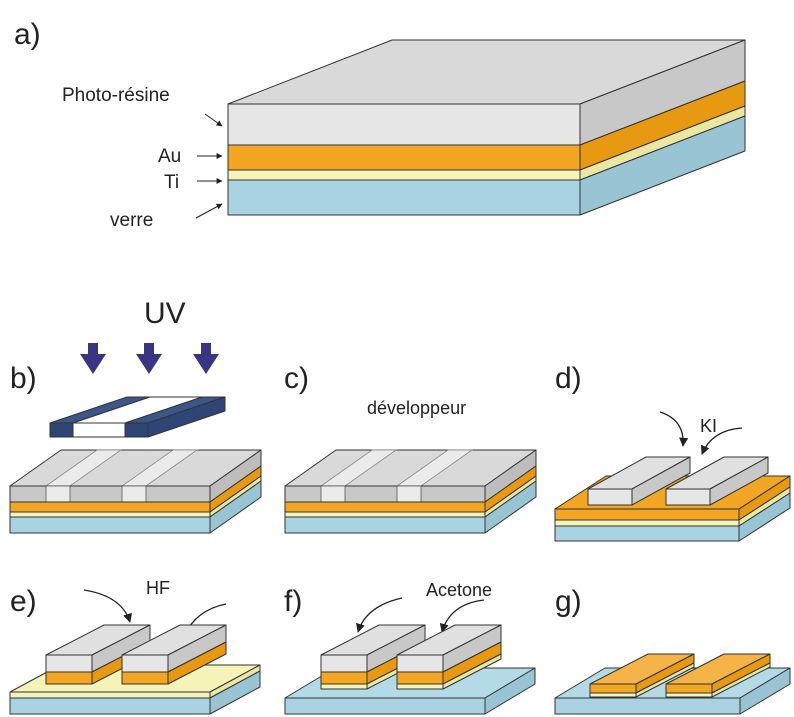  What do you see at coordinates (213, 120) in the screenshot?
I see `photoresist-pointer` at bounding box center [213, 120].